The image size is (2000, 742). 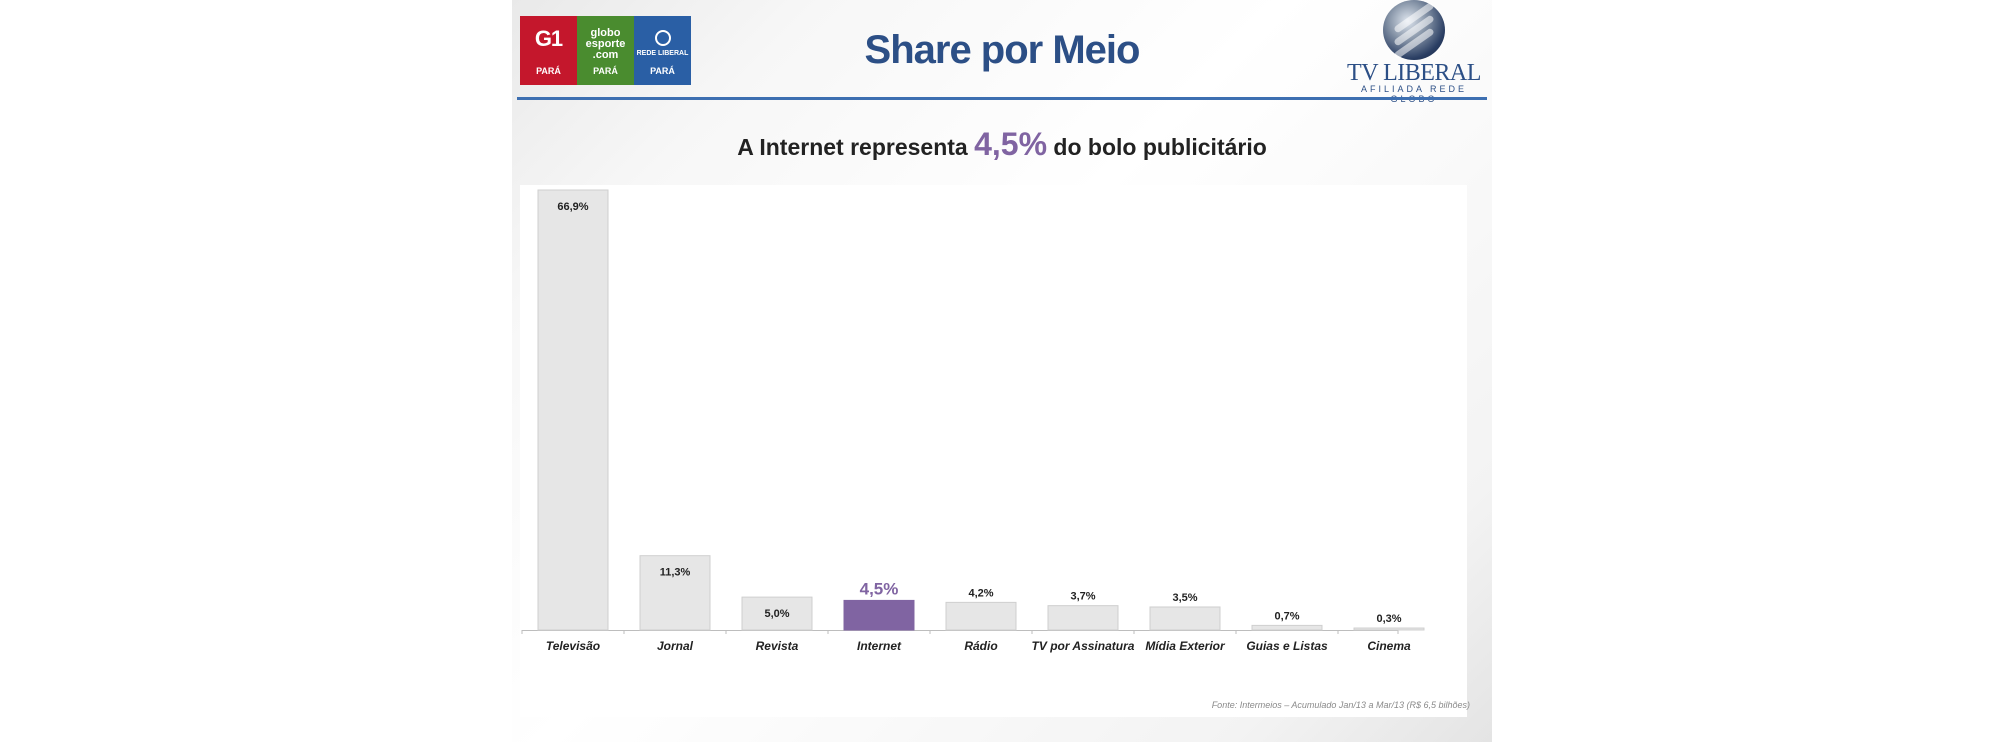 I want to click on headline-highlight: 4,5%, so click(x=1011, y=144).